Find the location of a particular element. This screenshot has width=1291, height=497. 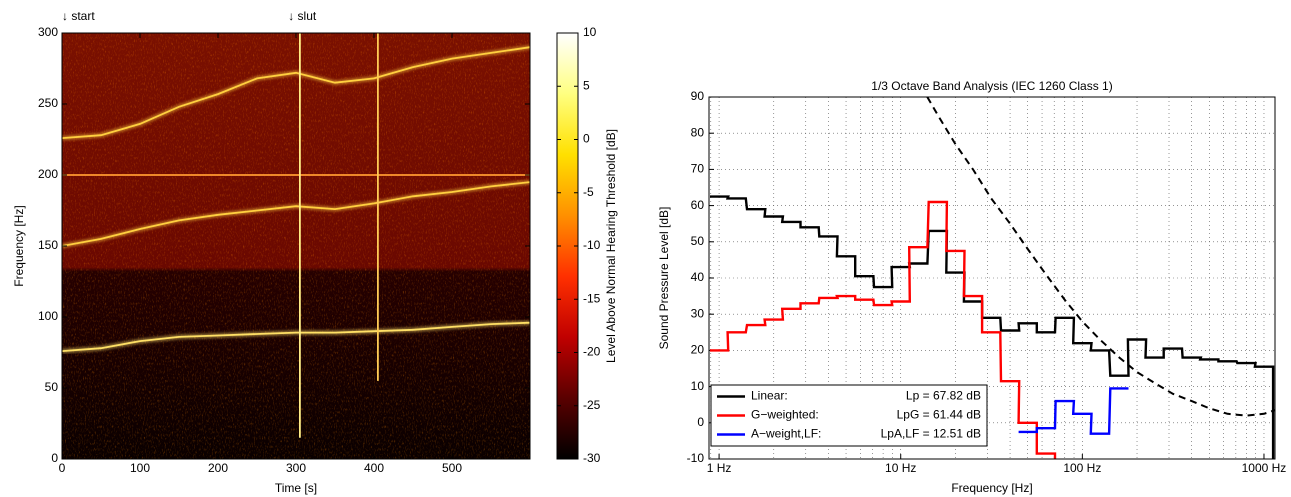

y-tick-label: 300 is located at coordinates (48, 32).